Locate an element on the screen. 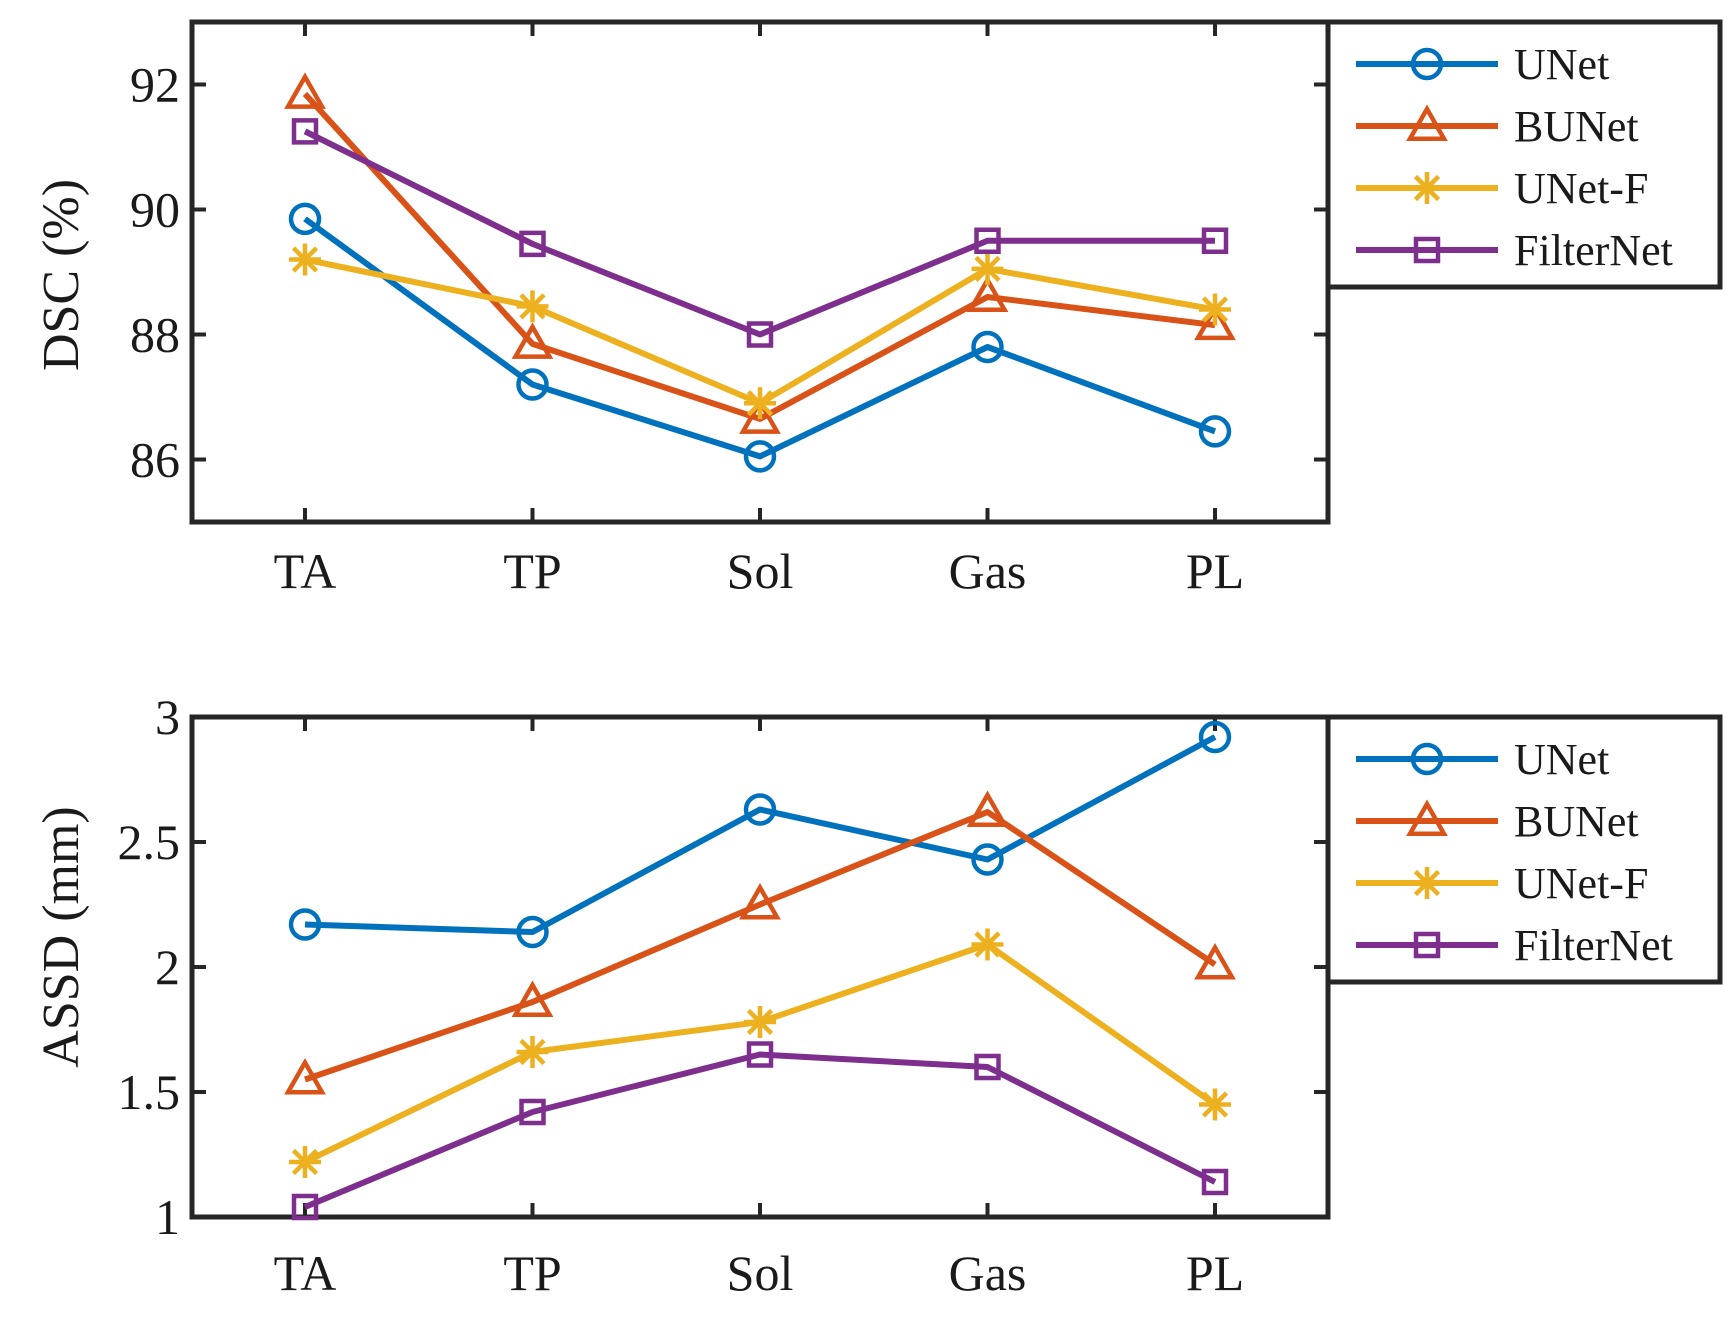 This screenshot has width=1735, height=1337. assd-legend: UNet BUNet UNet-F FilterNet is located at coordinates (1524, 849).